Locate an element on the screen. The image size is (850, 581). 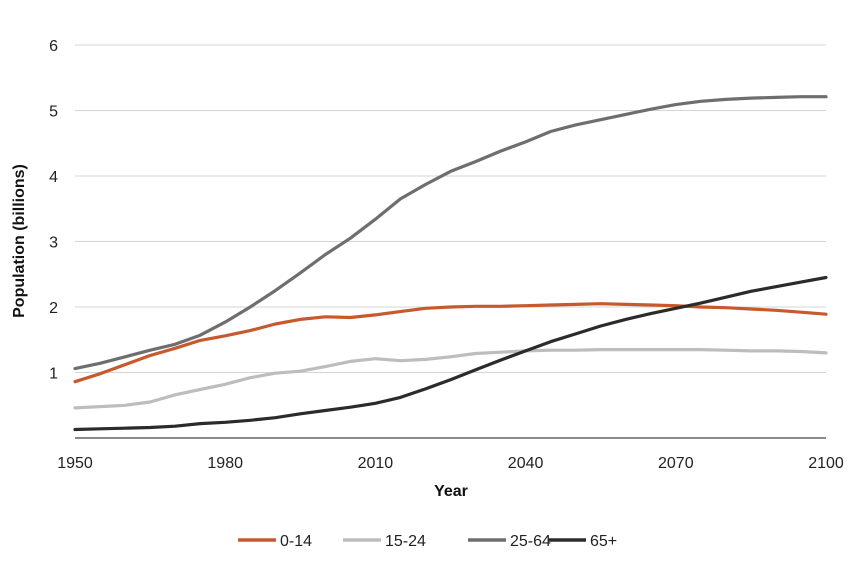
y-tick-label: 3 is located at coordinates (53, 243).